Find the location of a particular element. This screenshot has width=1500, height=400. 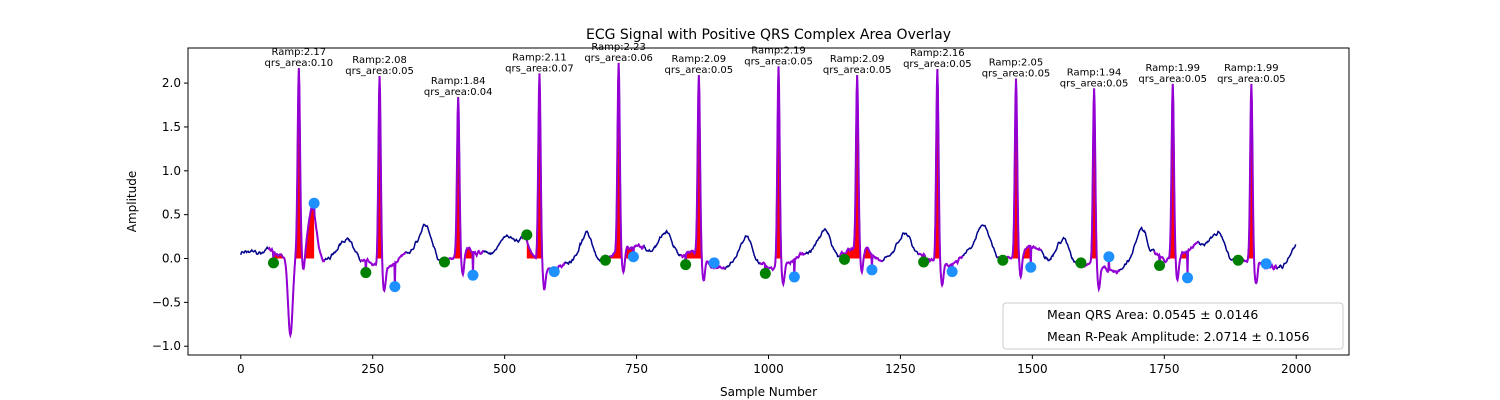

x-tick-label: 250 is located at coordinates (372, 369).